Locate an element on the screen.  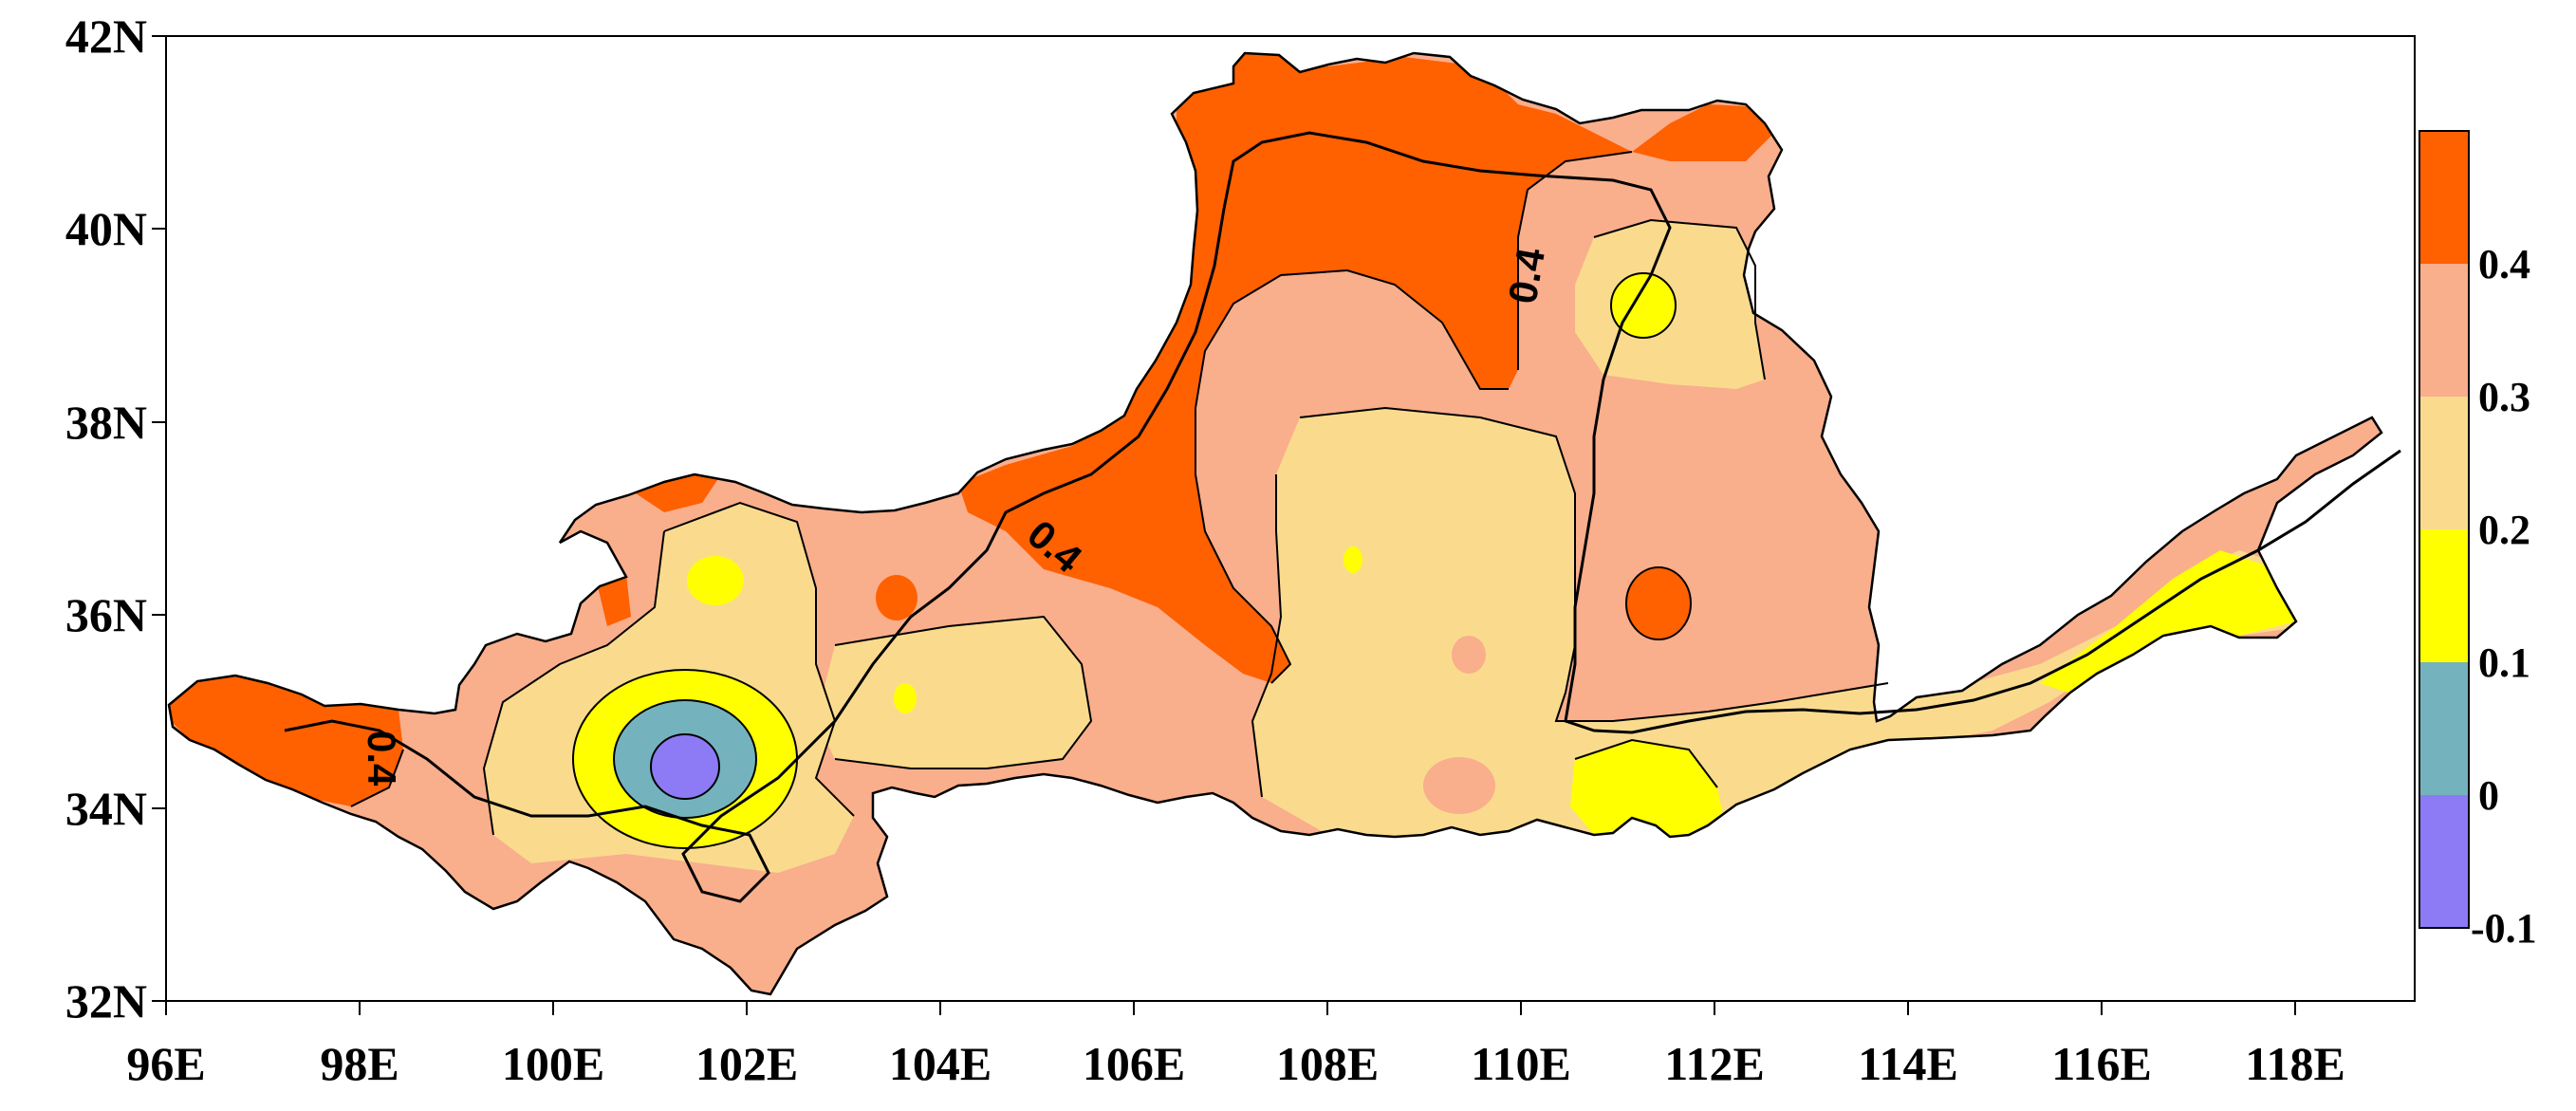
contour-line-0.2-ne is located at coordinates (1643, 306).